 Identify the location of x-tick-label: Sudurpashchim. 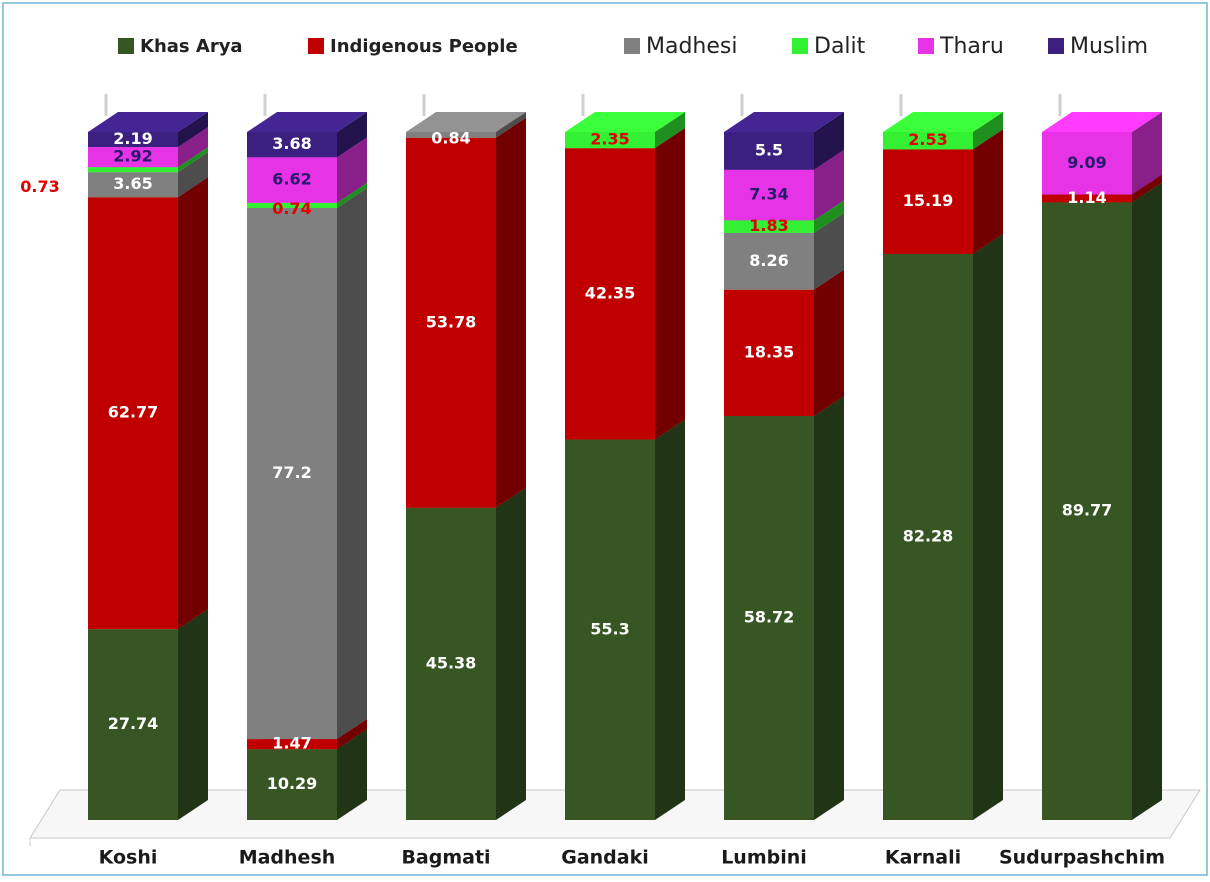
(1082, 858).